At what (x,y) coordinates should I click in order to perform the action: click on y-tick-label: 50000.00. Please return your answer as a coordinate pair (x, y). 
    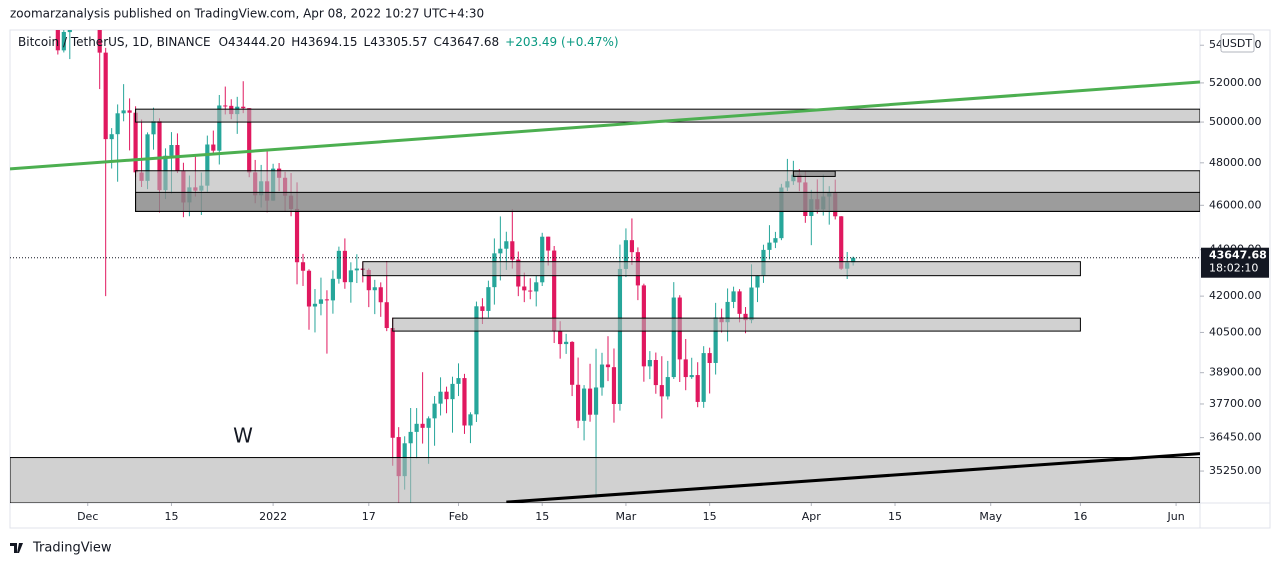
    Looking at the image, I should click on (1235, 121).